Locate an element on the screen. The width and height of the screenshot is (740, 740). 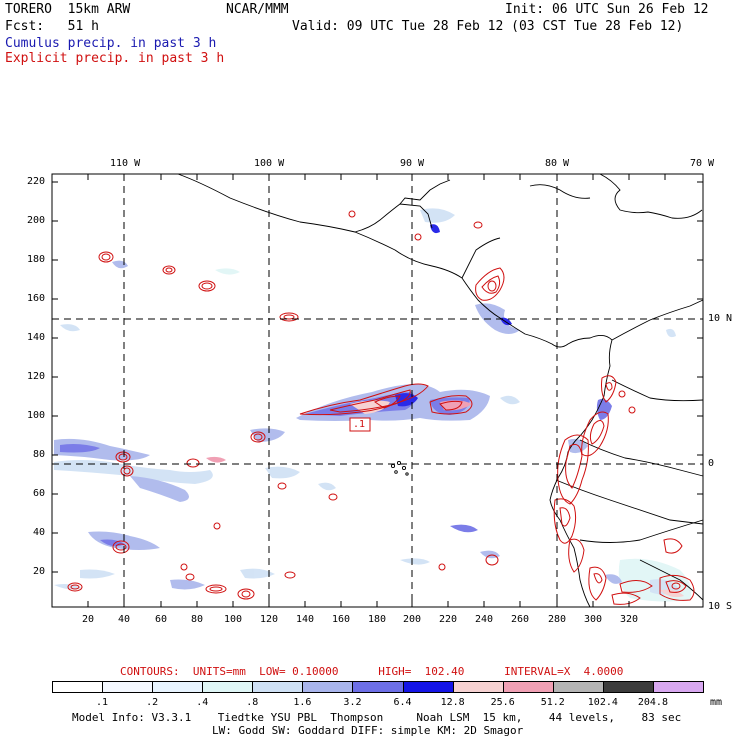
lon-label-100w: 100 W is located at coordinates (269, 163).